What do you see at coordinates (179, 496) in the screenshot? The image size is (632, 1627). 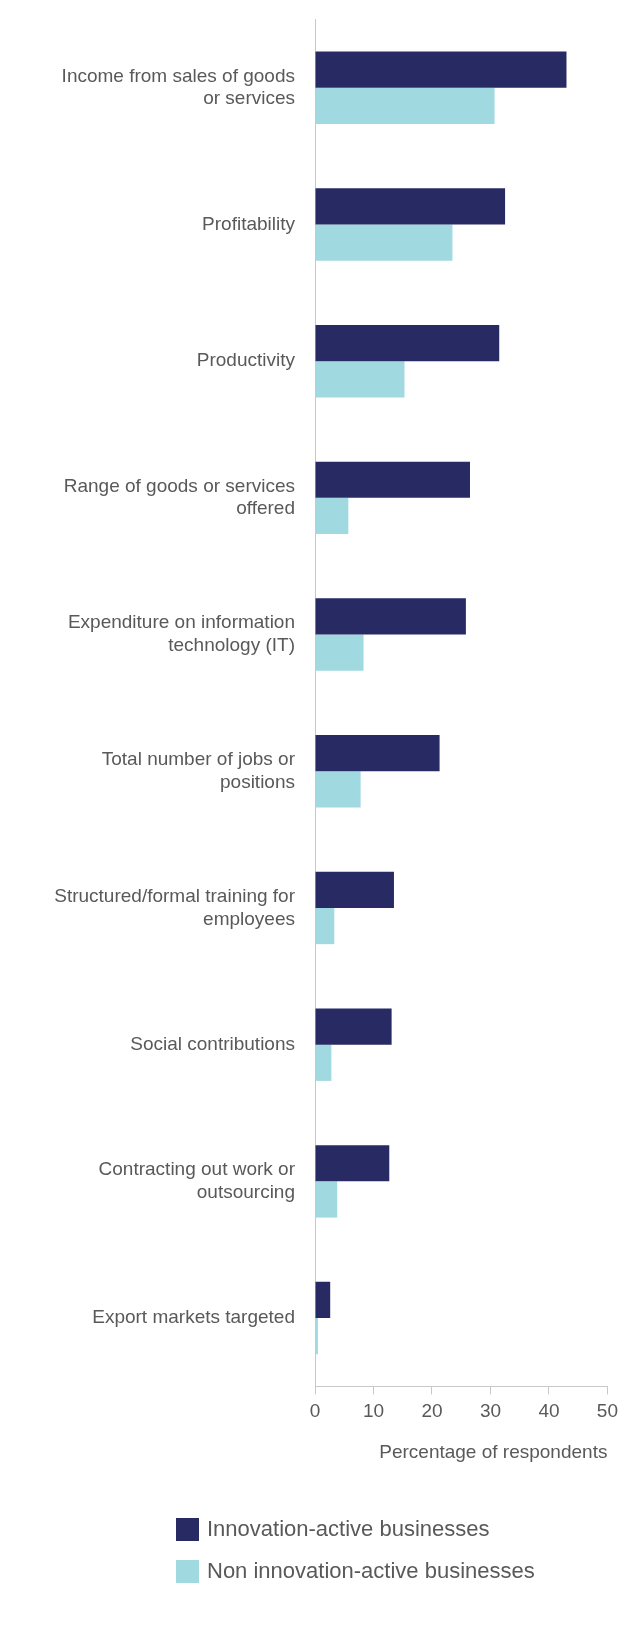 I see `y-tick-label: Range of goods or services offered` at bounding box center [179, 496].